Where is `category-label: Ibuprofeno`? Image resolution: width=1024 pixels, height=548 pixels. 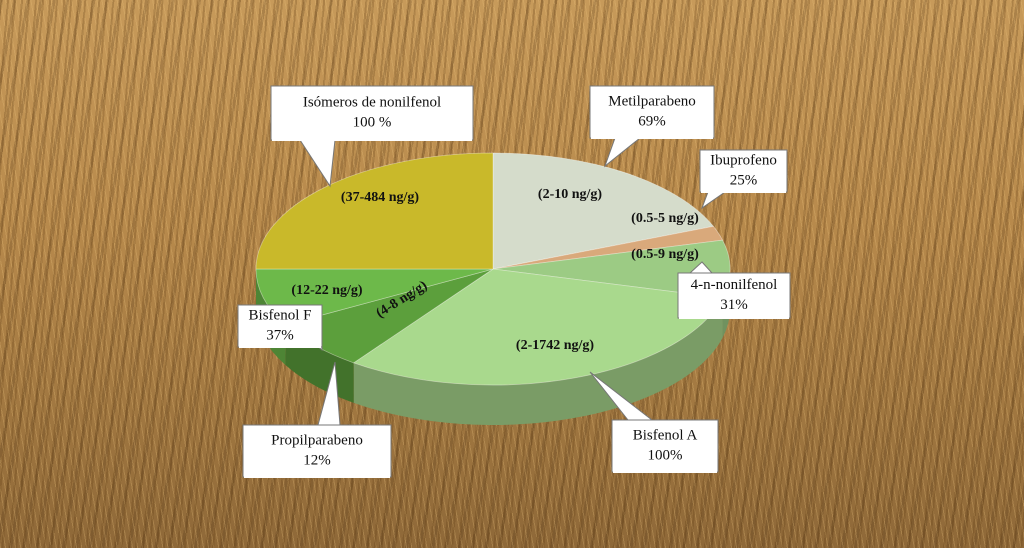
category-label: Ibuprofeno is located at coordinates (743, 160).